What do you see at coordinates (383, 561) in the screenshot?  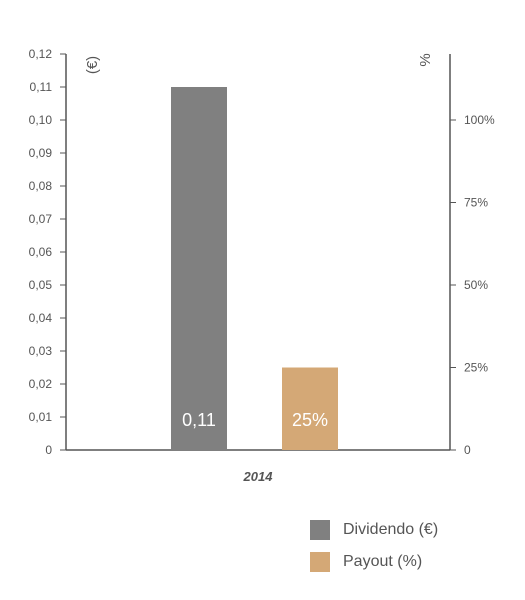 I see `legend-label-payout: Payout (%)` at bounding box center [383, 561].